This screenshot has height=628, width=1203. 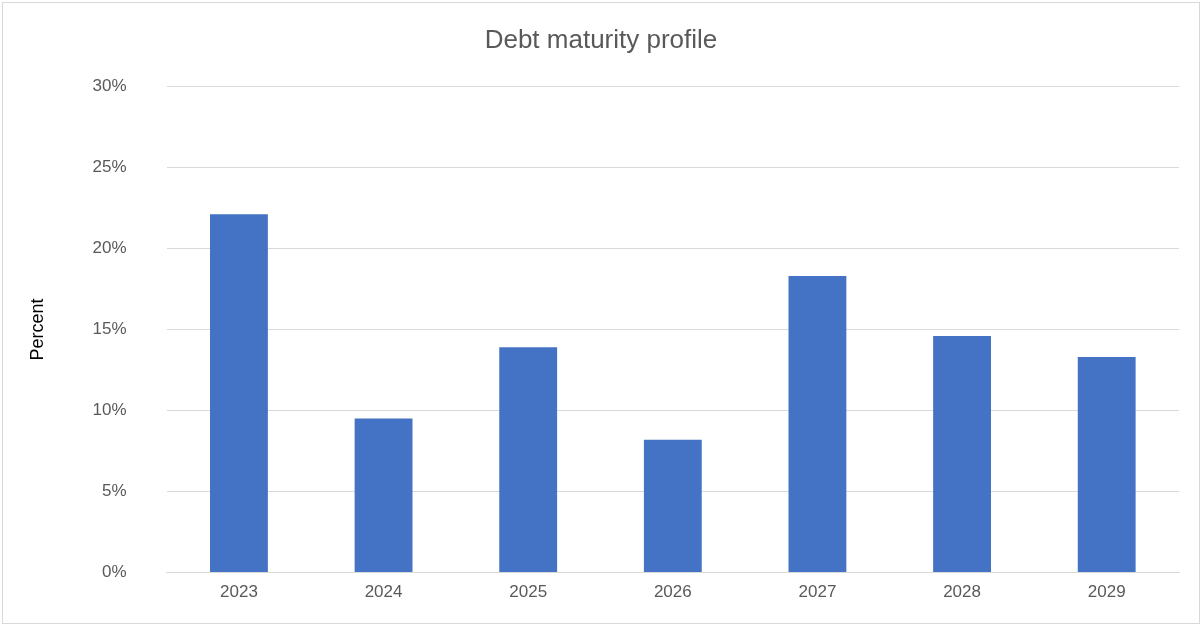 What do you see at coordinates (114, 572) in the screenshot?
I see `y-tick-label: 0%` at bounding box center [114, 572].